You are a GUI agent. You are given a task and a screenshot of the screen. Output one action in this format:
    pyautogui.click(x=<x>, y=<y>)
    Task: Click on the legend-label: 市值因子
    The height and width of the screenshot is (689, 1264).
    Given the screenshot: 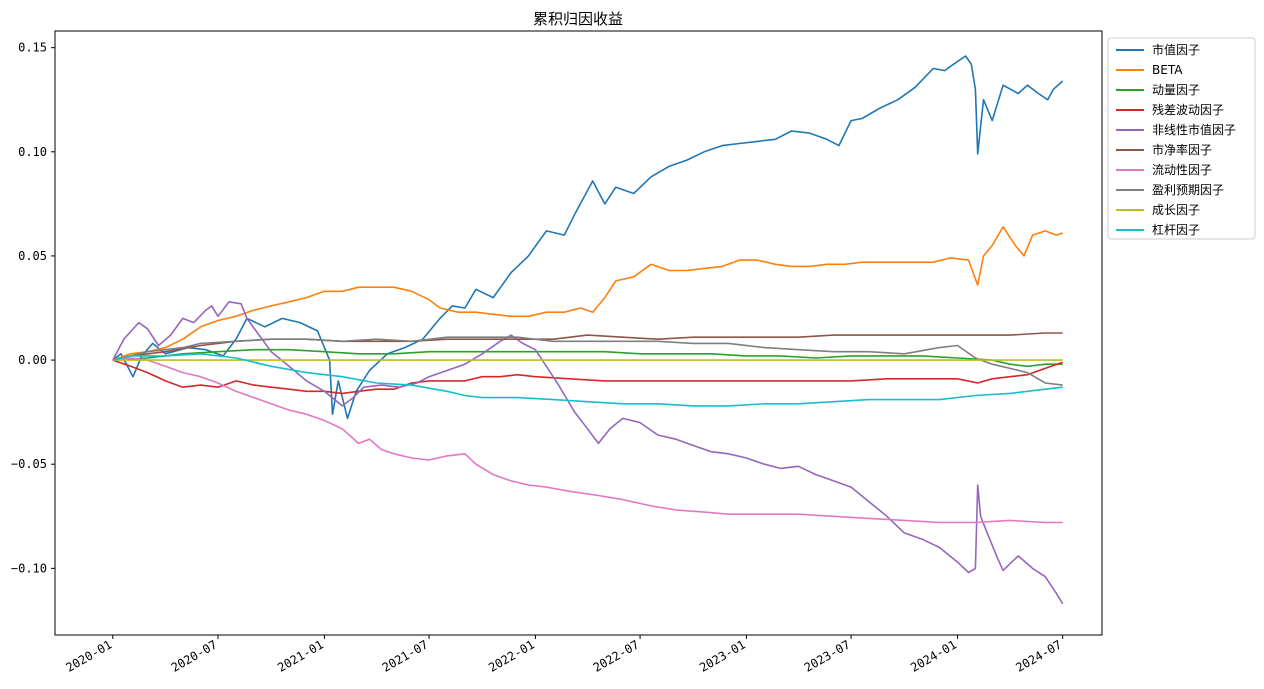 What is the action you would take?
    pyautogui.click(x=1176, y=49)
    